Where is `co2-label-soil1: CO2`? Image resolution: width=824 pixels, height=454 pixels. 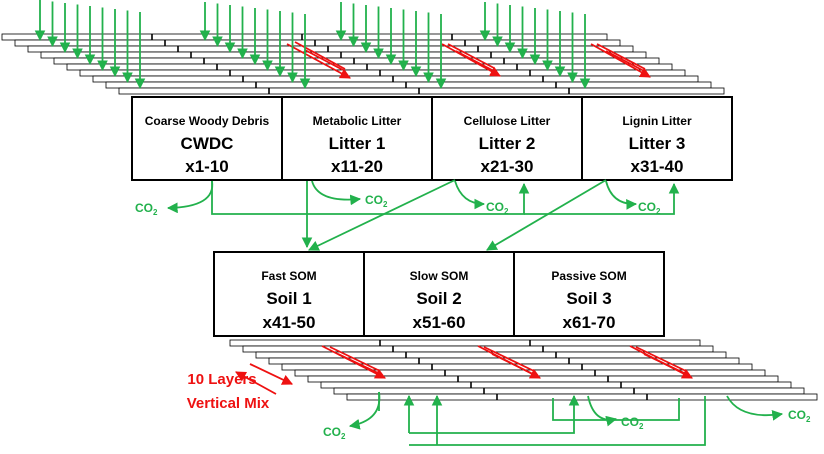 co2-label-soil1: CO2 is located at coordinates (334, 433).